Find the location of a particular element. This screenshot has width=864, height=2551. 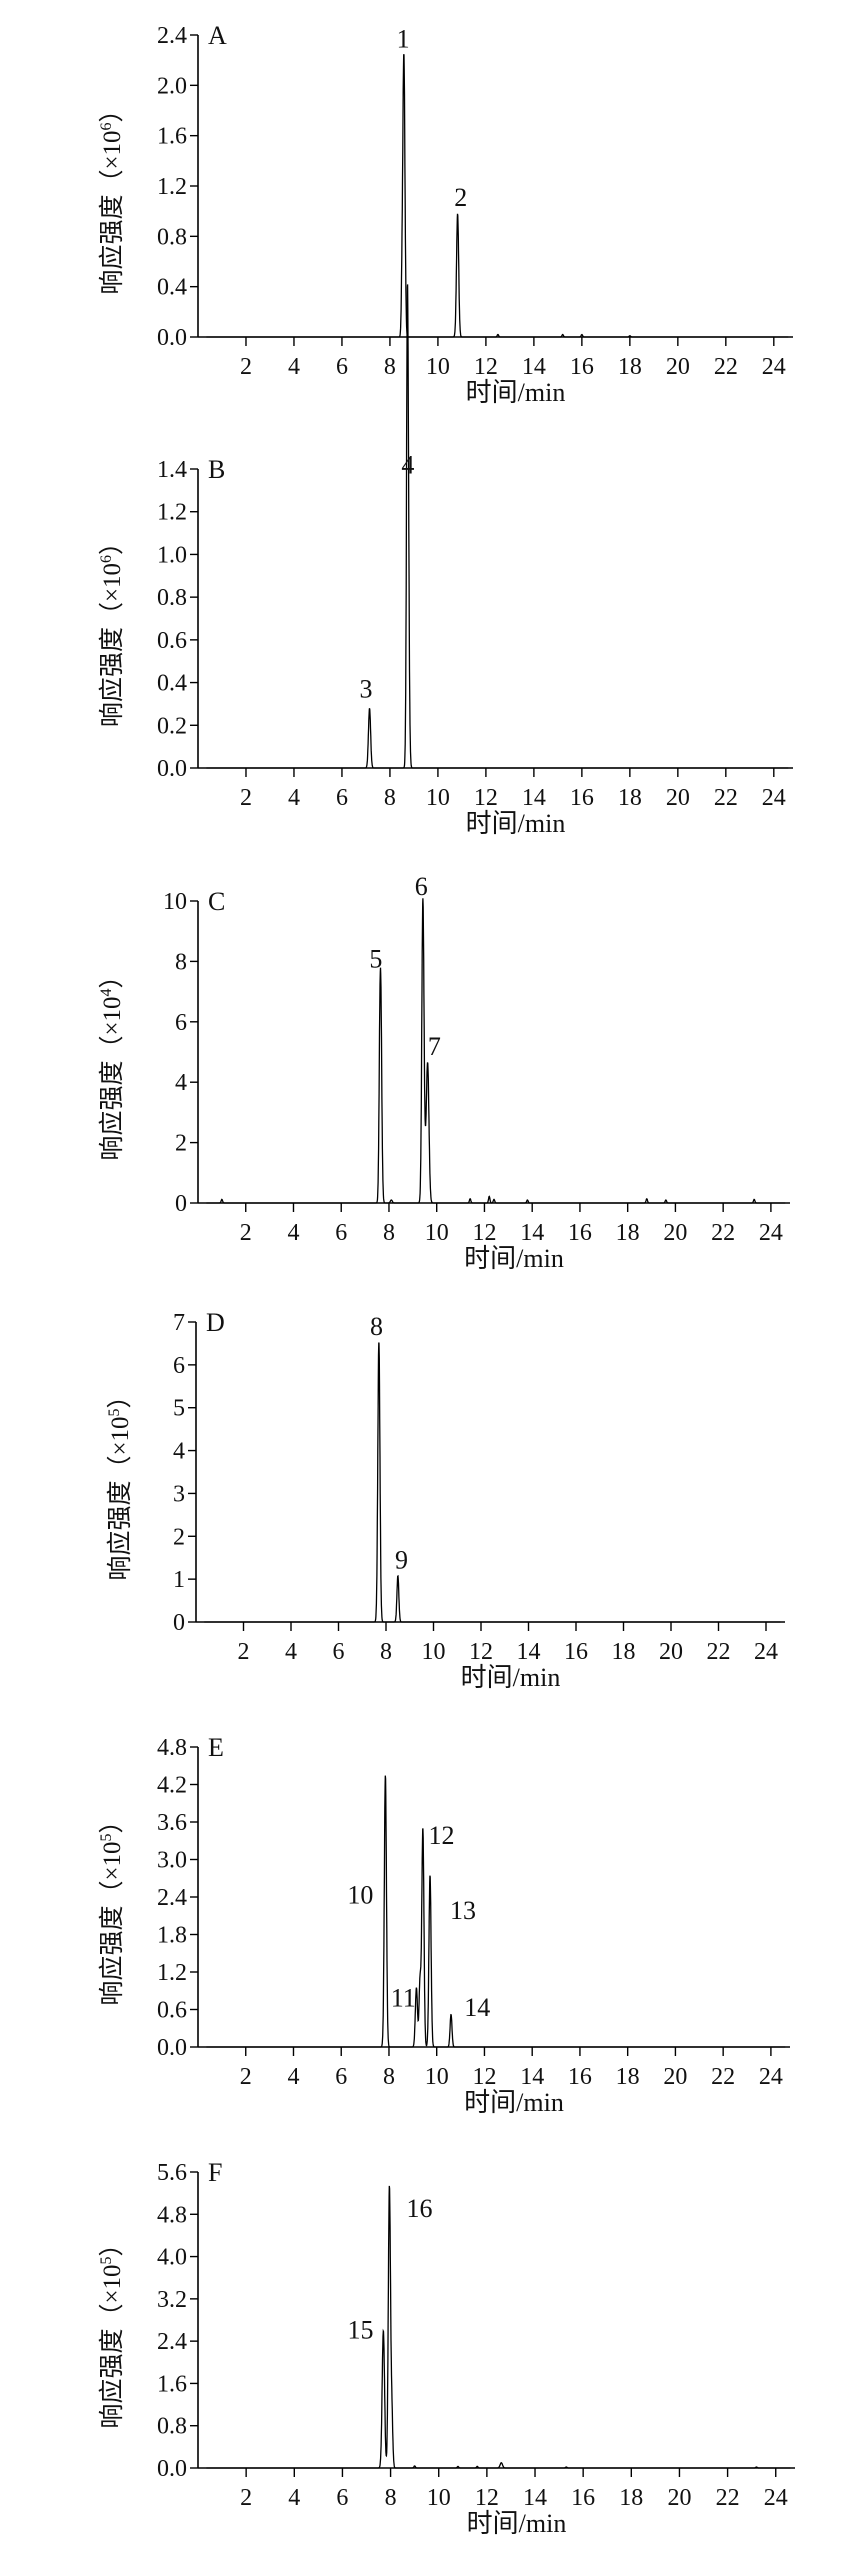

y-tick-label: 4.2 is located at coordinates (172, 1786).